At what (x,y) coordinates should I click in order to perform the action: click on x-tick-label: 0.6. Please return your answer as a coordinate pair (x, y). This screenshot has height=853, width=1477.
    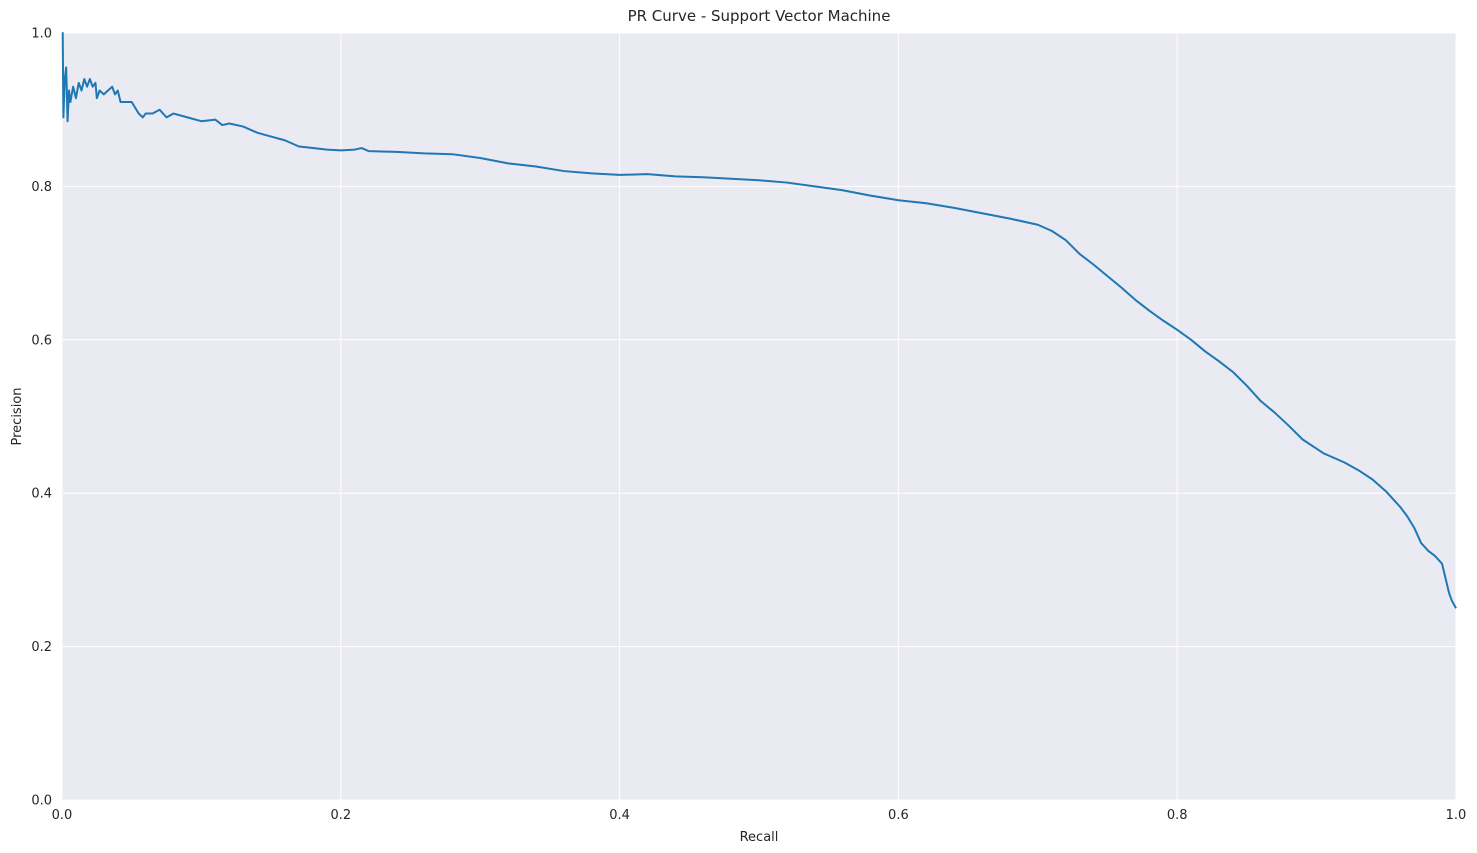
    Looking at the image, I should click on (898, 815).